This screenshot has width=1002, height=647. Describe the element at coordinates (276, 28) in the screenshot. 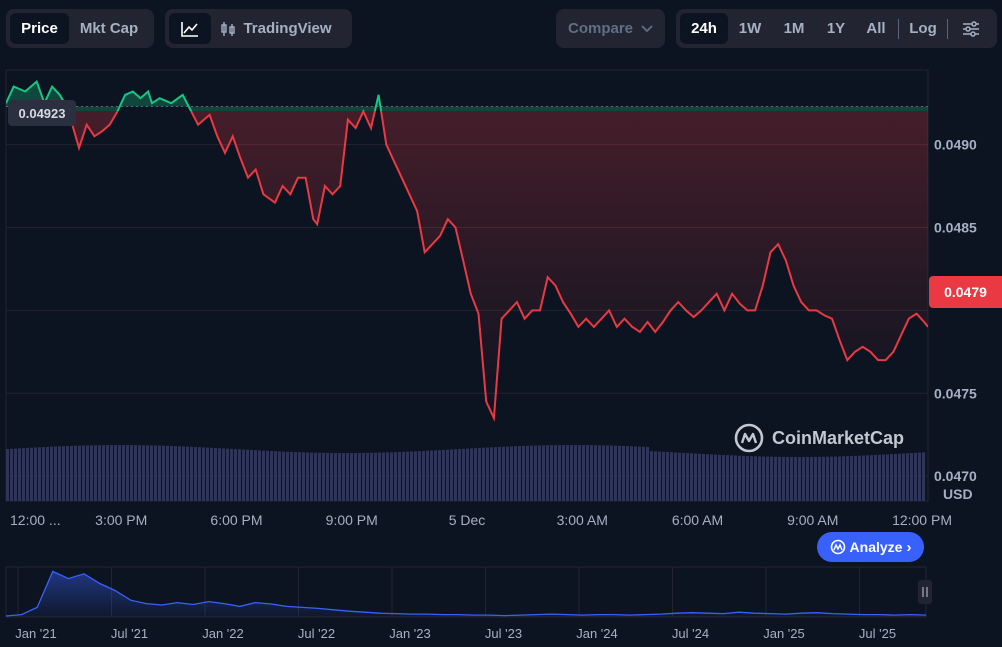

I see `tradingview-button: TradingView` at that location.